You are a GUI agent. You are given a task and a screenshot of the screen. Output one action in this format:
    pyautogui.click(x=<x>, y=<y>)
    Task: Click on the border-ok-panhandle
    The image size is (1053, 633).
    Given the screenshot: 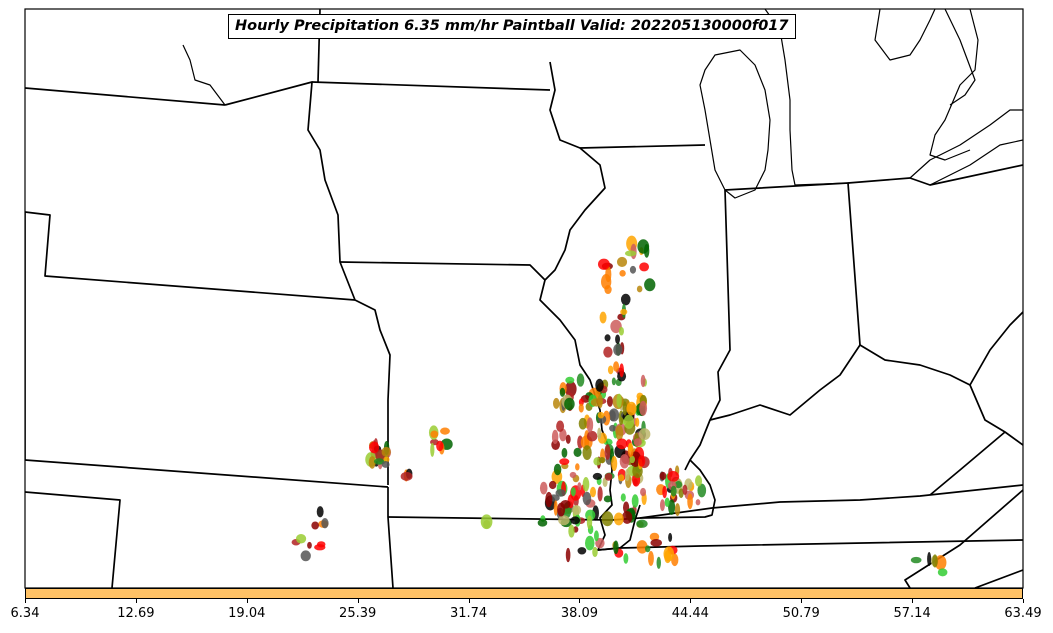 What is the action you would take?
    pyautogui.click(x=73, y=539)
    